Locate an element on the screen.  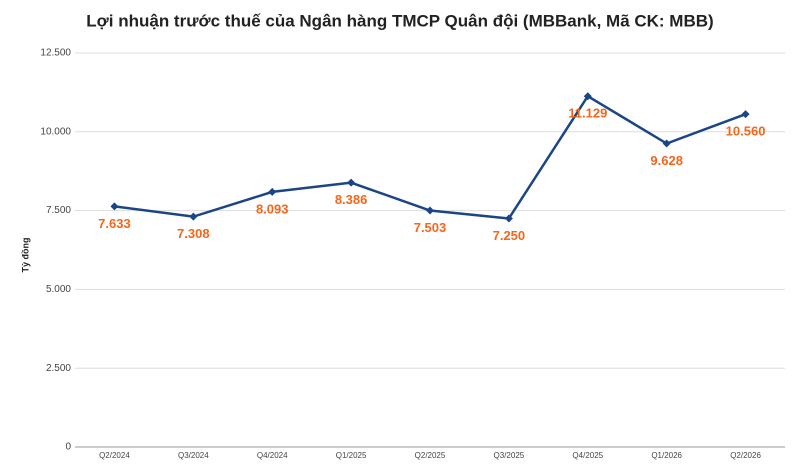
x-tick-label: Q2/2025 is located at coordinates (430, 455).